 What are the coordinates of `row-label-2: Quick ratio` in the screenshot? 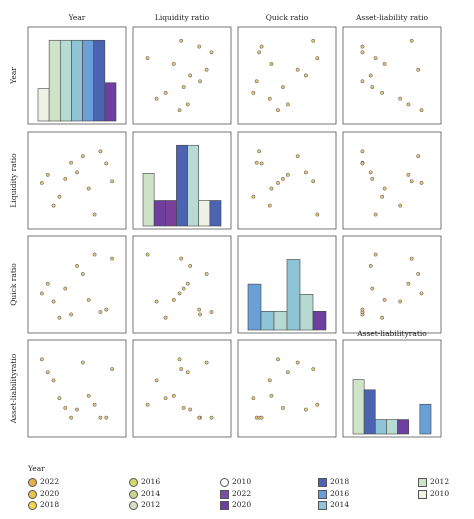 It's located at (13, 284).